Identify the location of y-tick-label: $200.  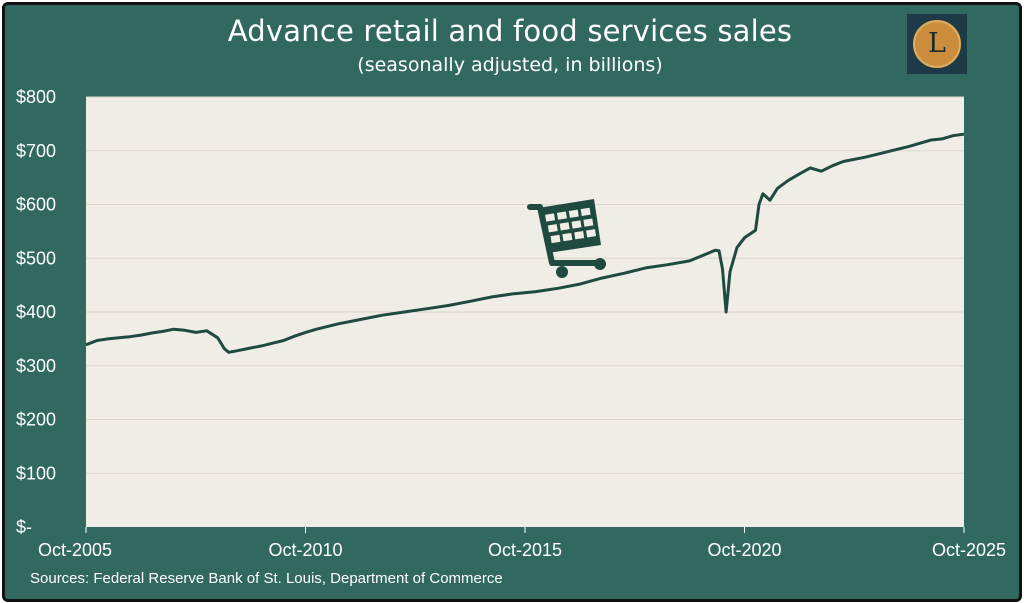
(36, 420).